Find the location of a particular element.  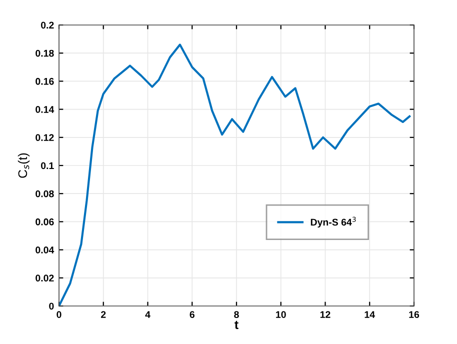

y-tick-label: 0.02 is located at coordinates (45, 278).